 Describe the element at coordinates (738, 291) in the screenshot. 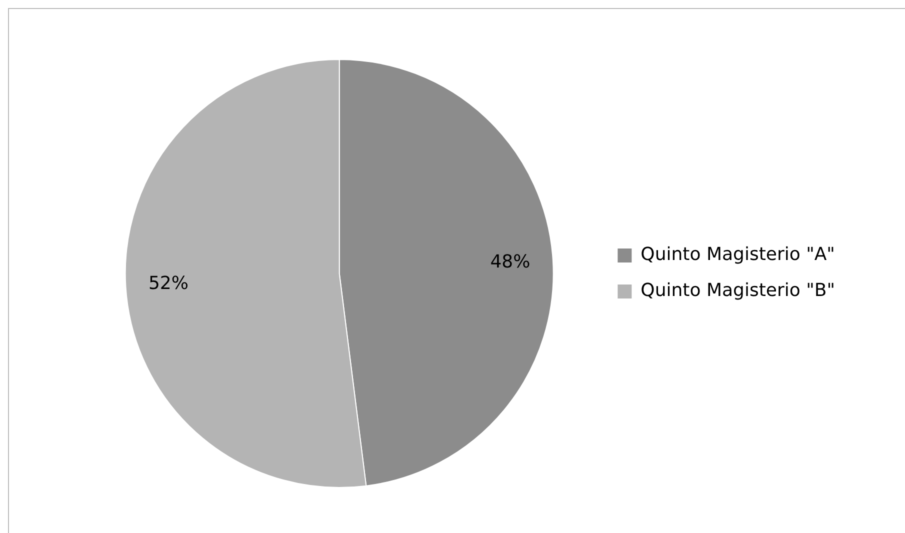

I see `legend-label: Quinto Magisterio "B"` at that location.